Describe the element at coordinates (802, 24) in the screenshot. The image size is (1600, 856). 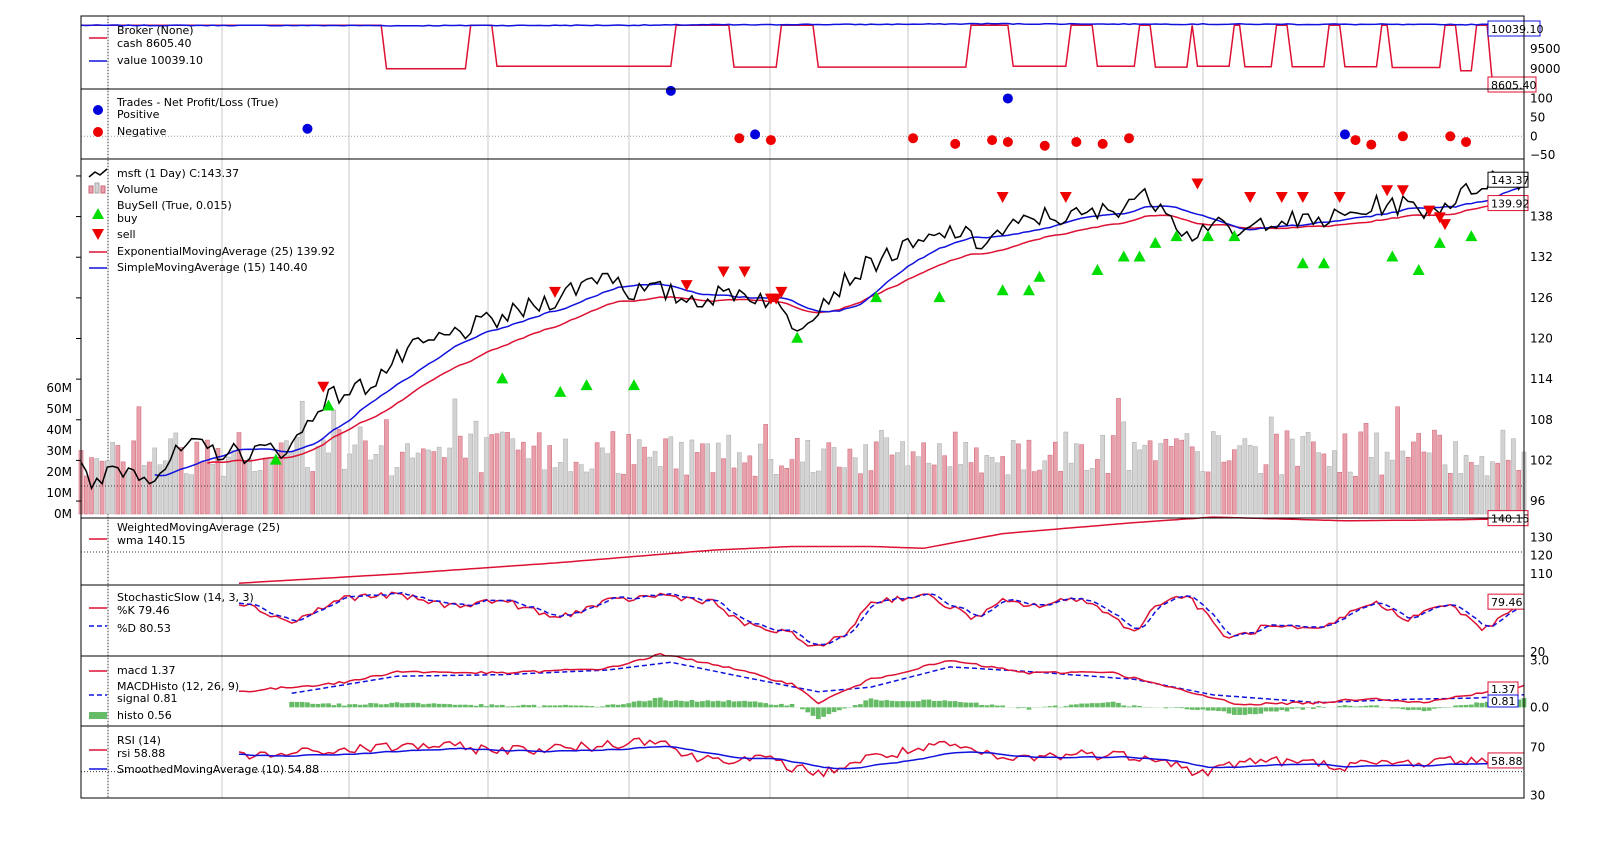
I see `broker-value-line` at that location.